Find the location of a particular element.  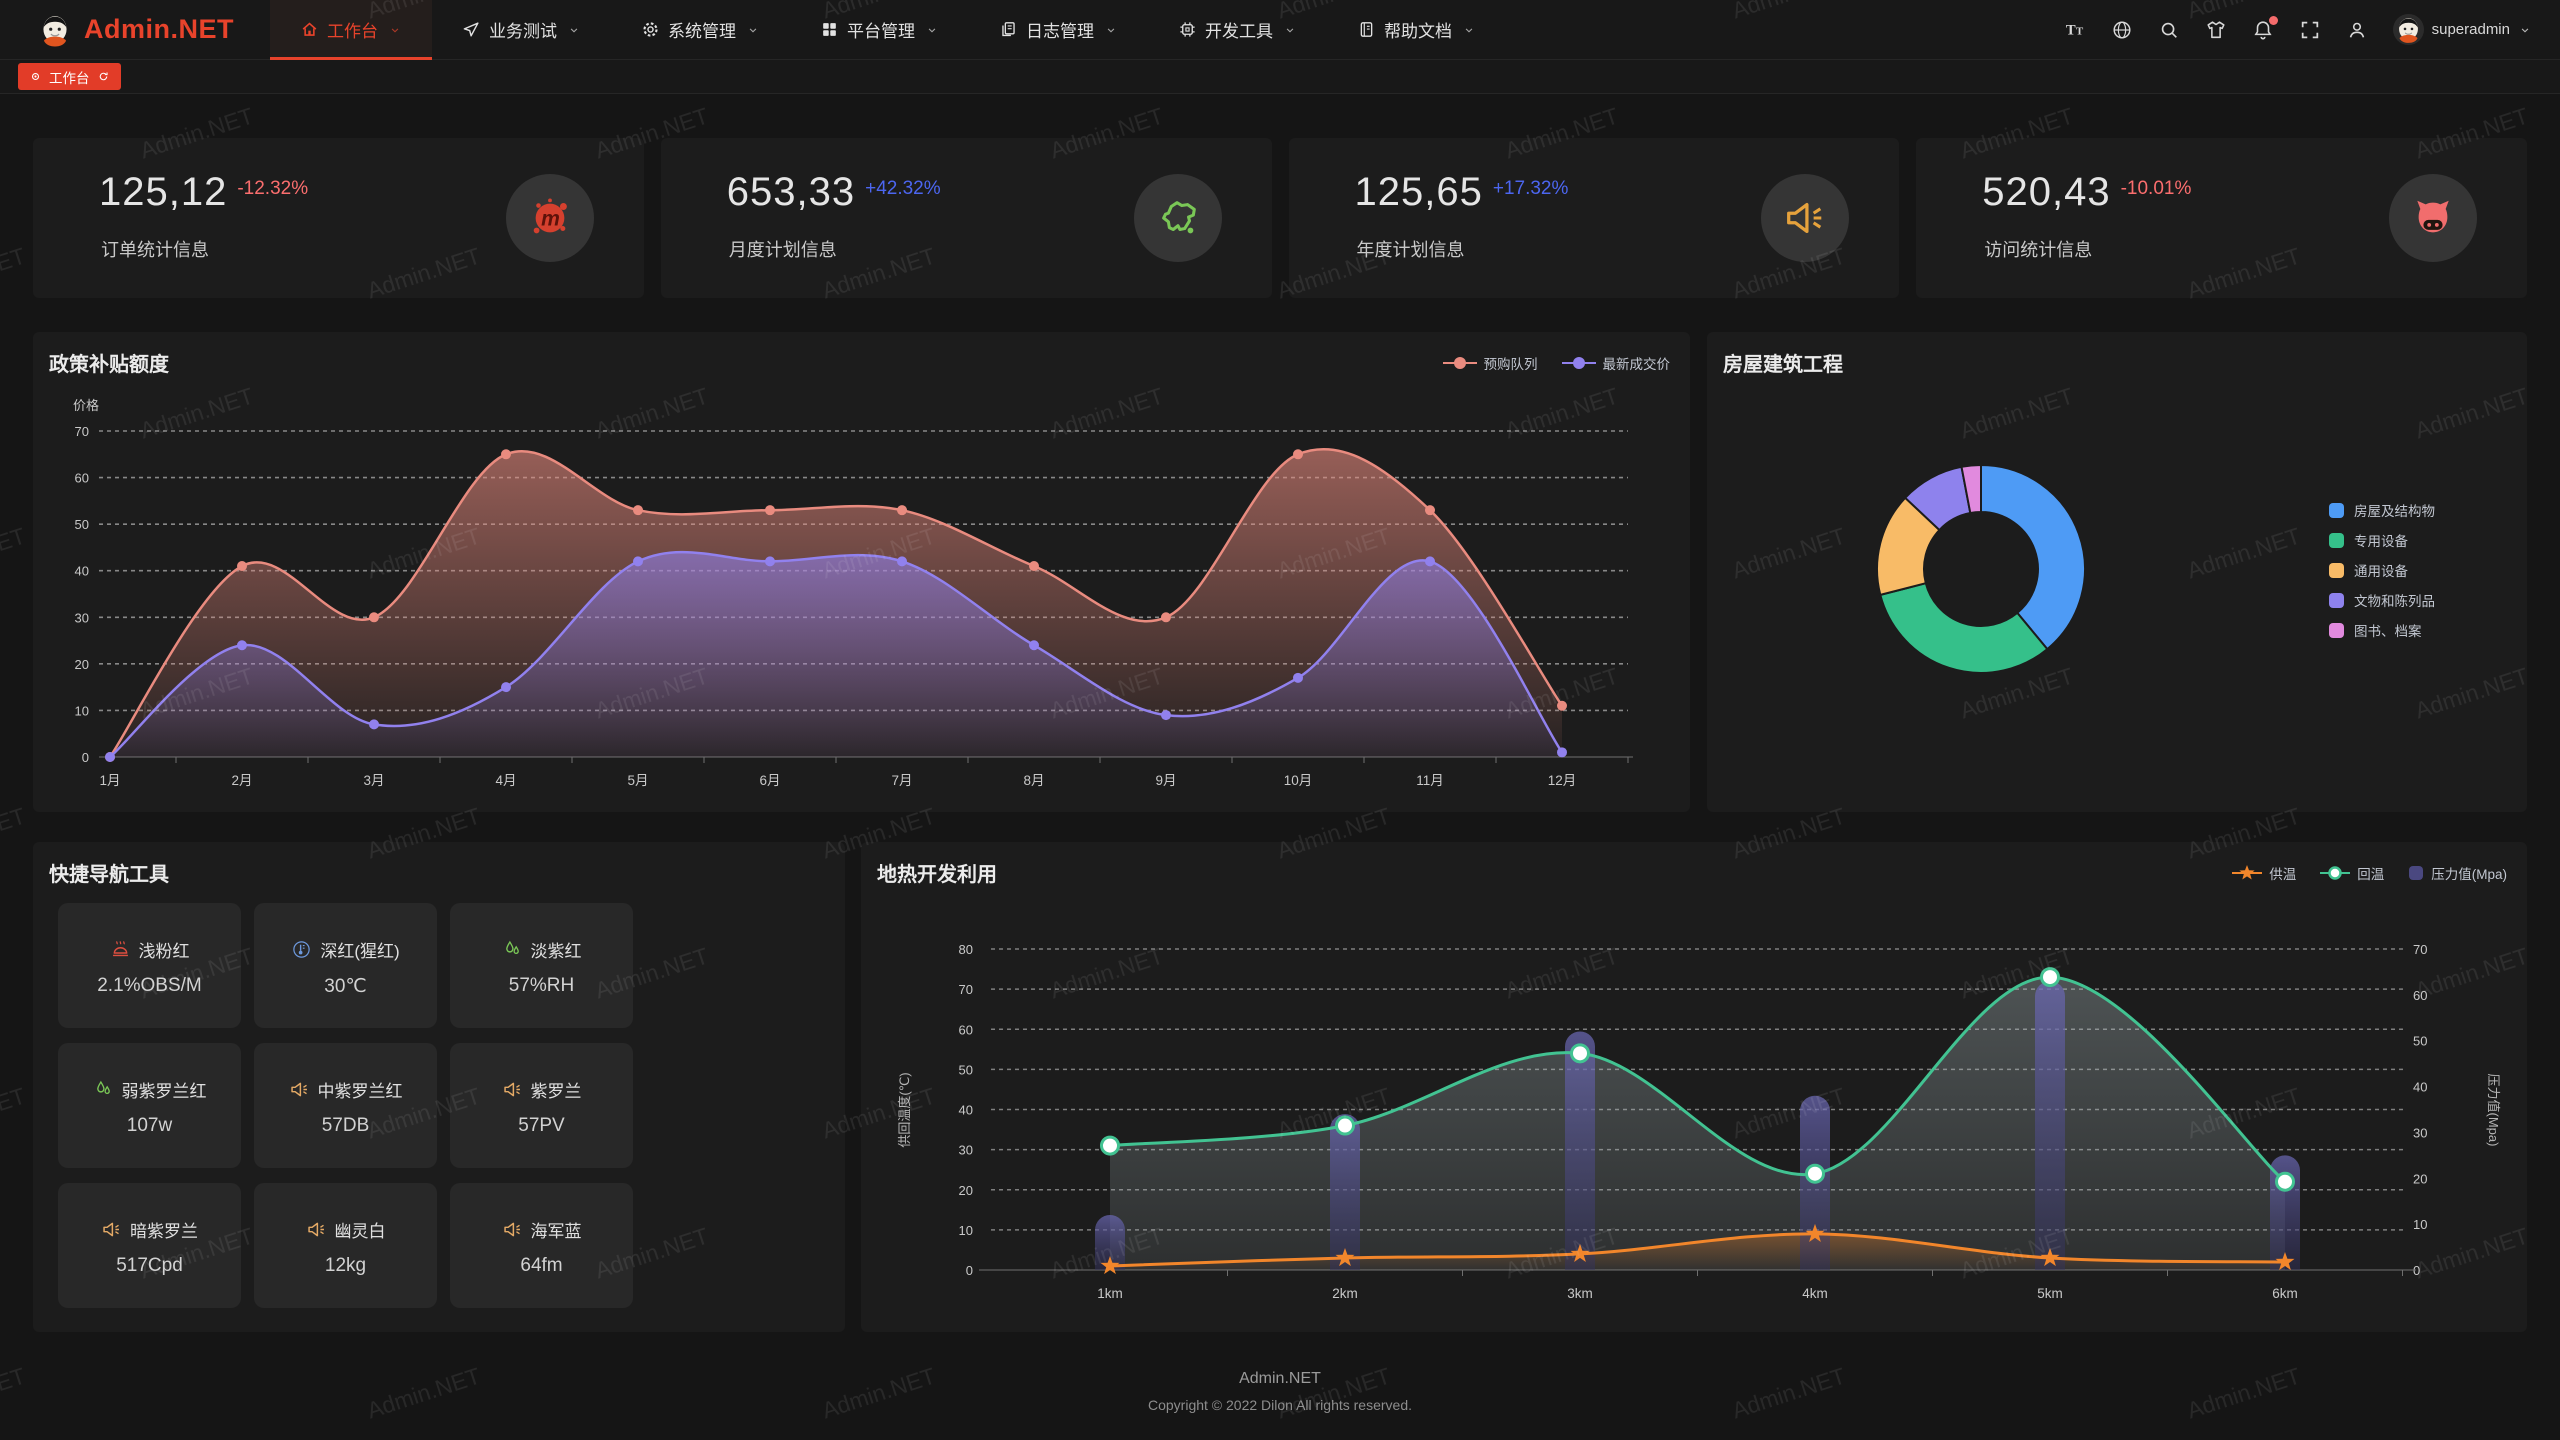

svg-text: 5月 is located at coordinates (637, 780).